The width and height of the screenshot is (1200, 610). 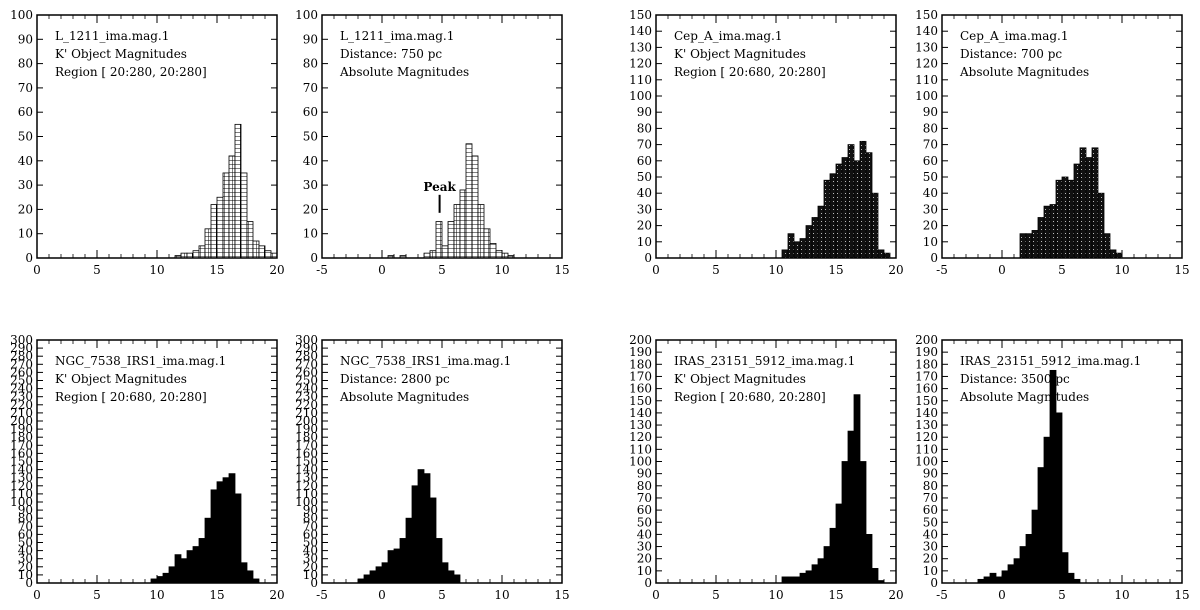 I want to click on x-tick-label: 0, so click(x=1002, y=595).